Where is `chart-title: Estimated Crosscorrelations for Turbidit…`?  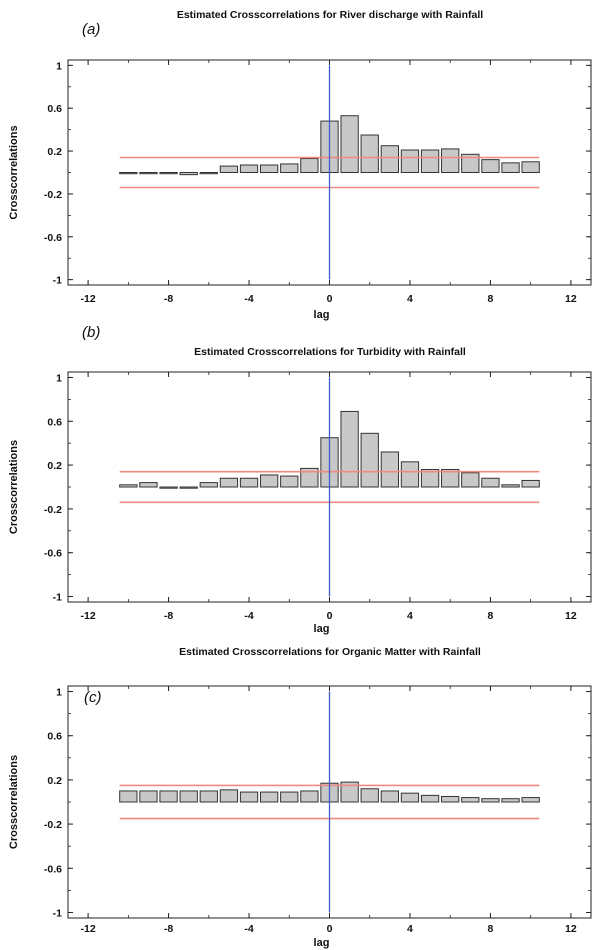
chart-title: Estimated Crosscorrelations for Turbidit… is located at coordinates (330, 352).